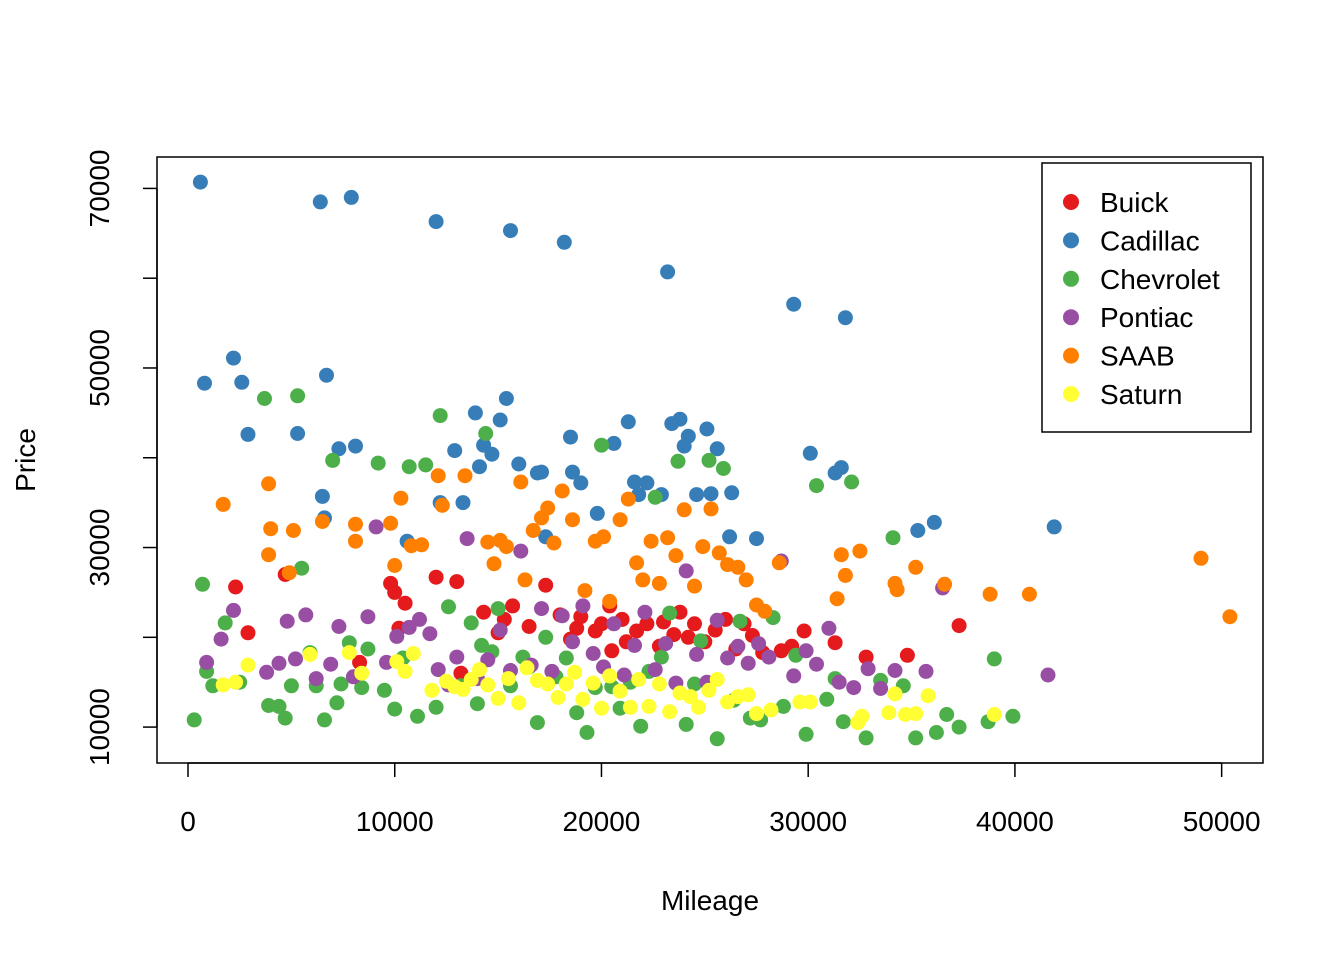 This screenshot has width=1344, height=960. Describe the element at coordinates (99, 368) in the screenshot. I see `y-tick-label: 50000` at that location.